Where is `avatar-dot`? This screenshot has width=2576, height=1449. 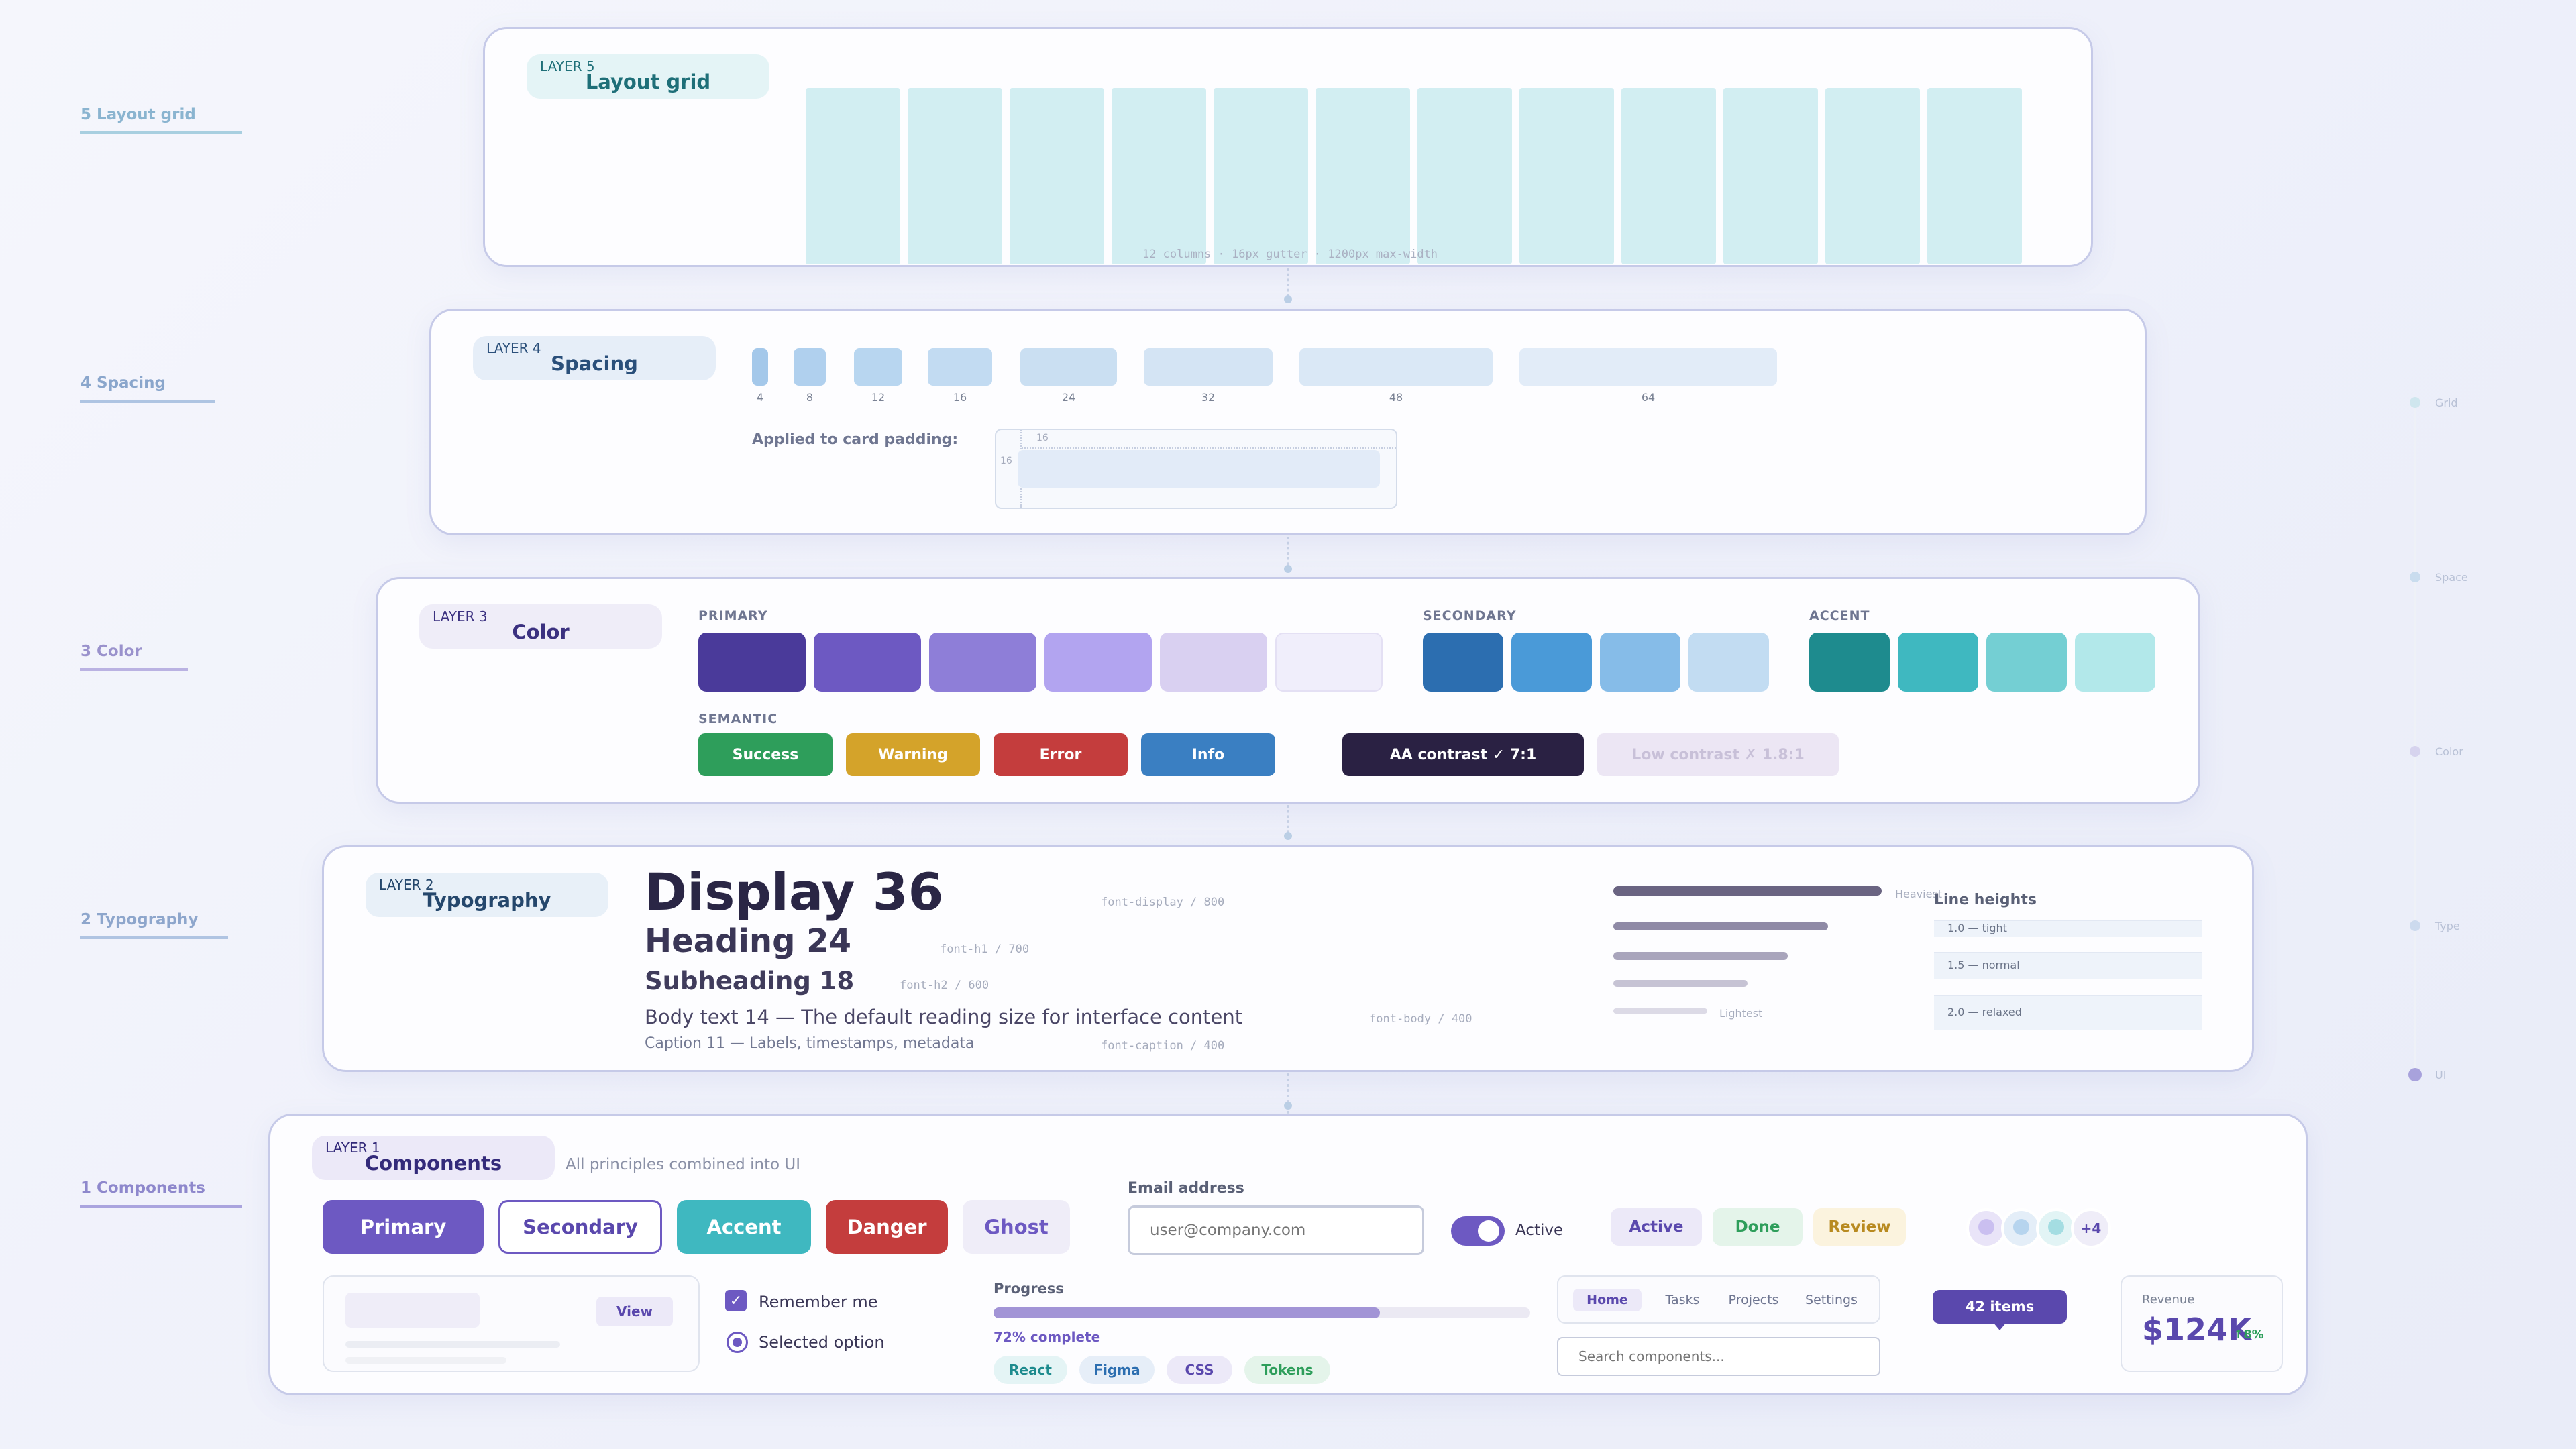 avatar-dot is located at coordinates (1986, 1227).